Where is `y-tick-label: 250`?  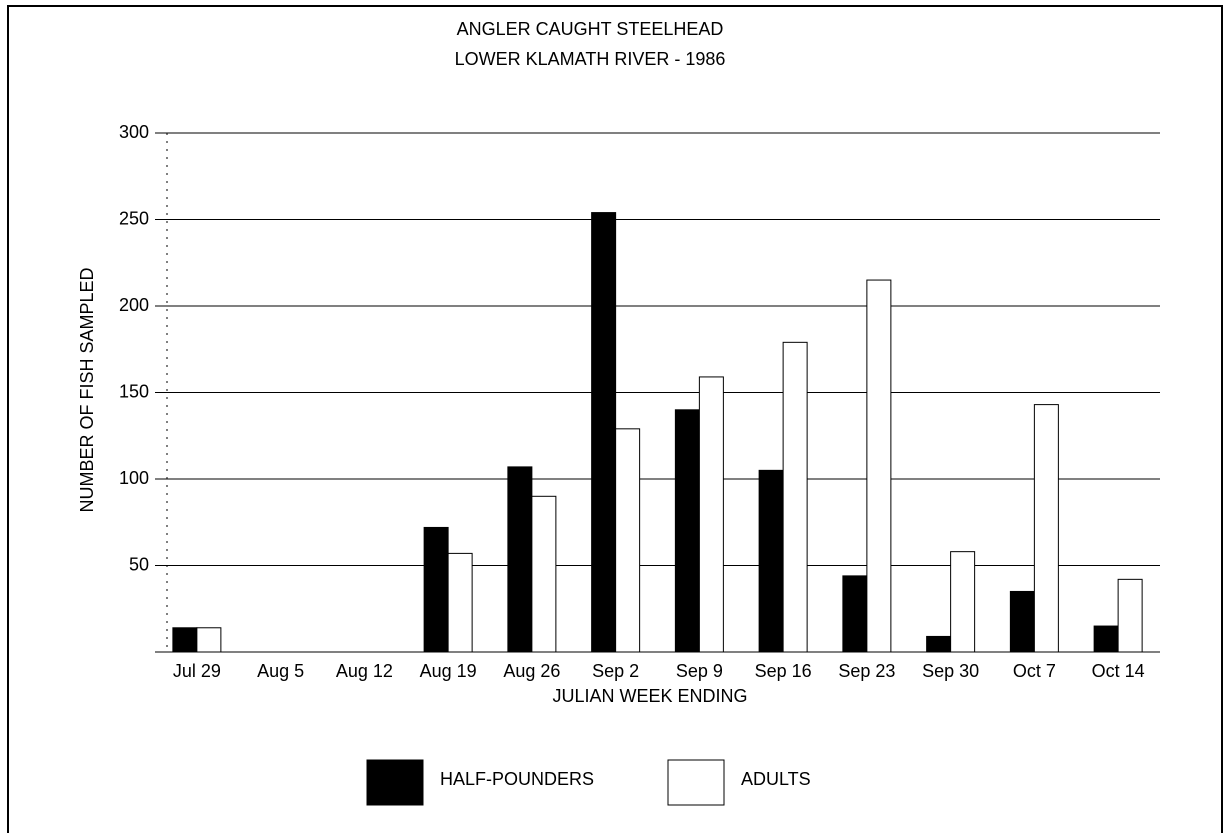 y-tick-label: 250 is located at coordinates (134, 218).